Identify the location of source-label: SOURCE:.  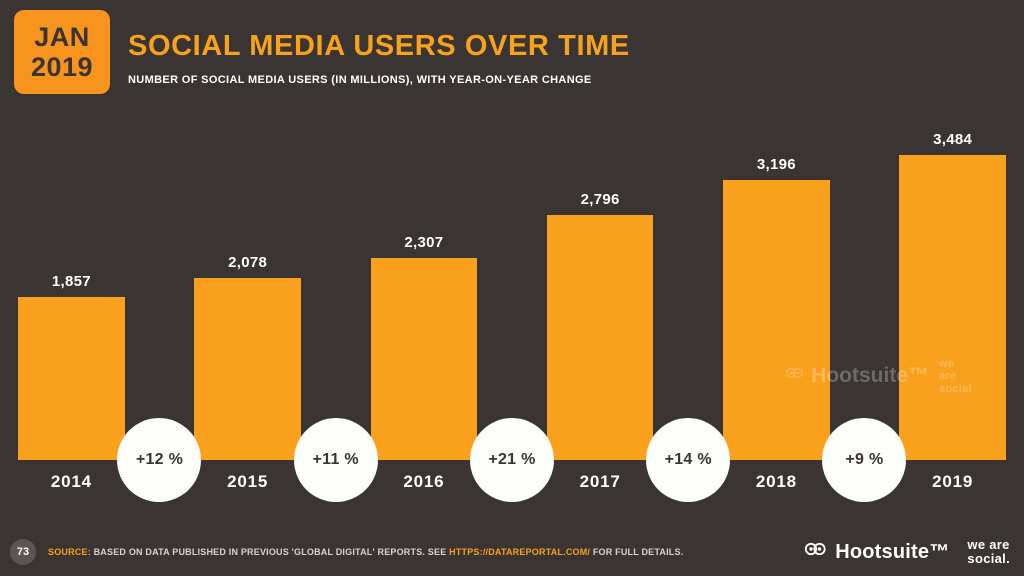
(69, 552).